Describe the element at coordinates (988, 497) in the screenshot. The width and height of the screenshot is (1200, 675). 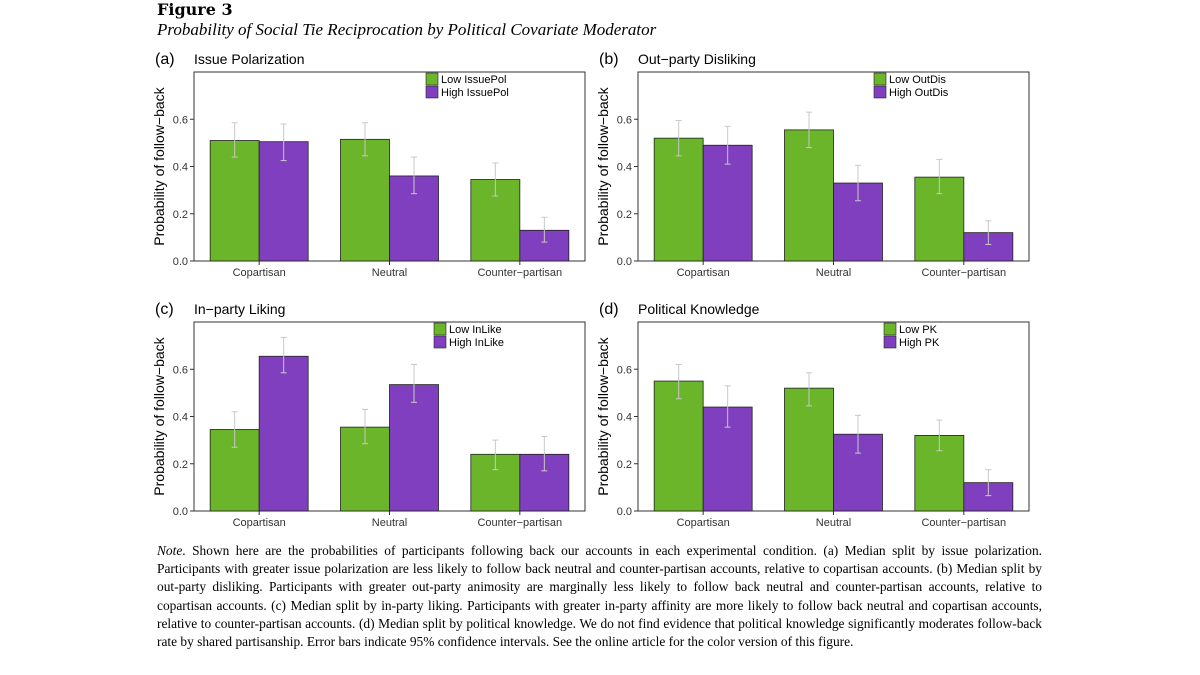
I see `panel-4-bar-high` at that location.